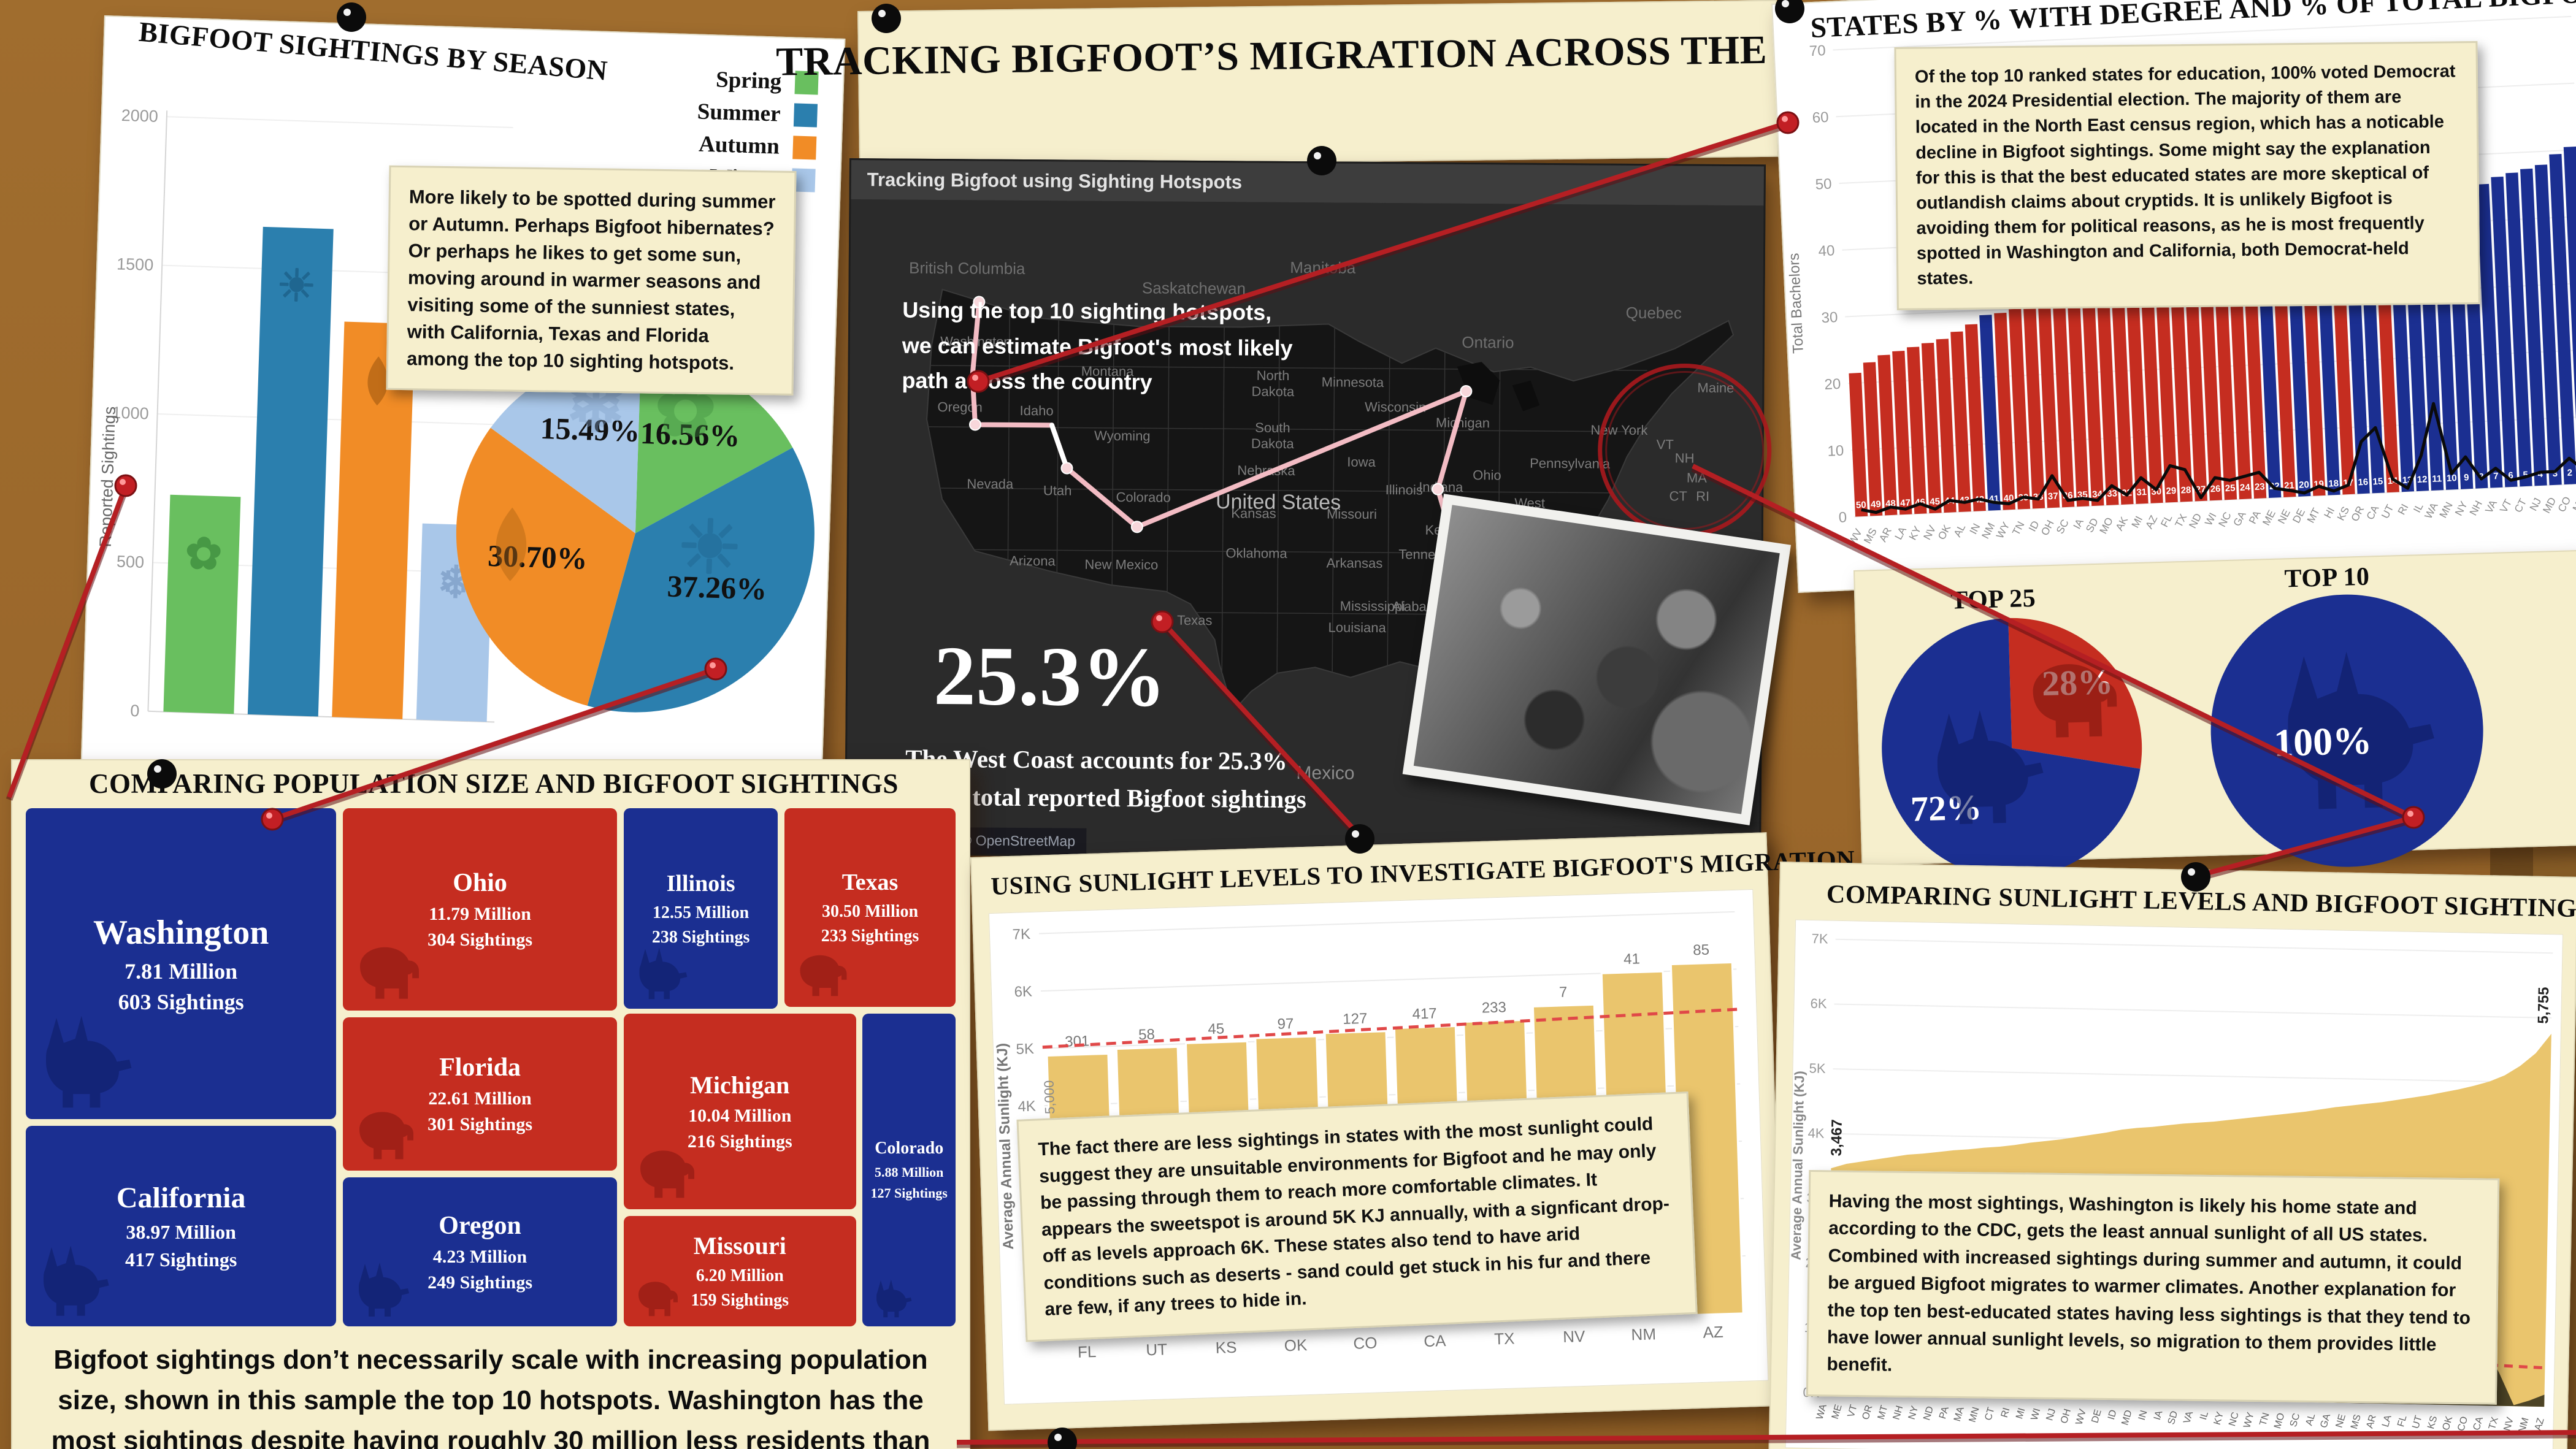  Describe the element at coordinates (1037, 410) in the screenshot. I see `state-label: Idaho` at that location.